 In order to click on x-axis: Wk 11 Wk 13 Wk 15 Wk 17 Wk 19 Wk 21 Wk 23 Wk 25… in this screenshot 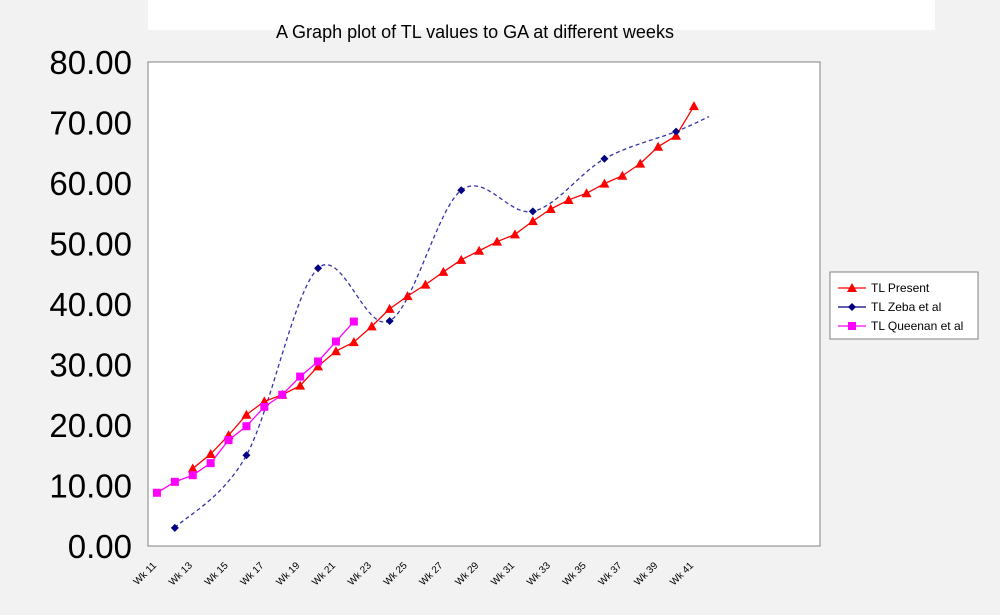, I will do `click(414, 574)`.